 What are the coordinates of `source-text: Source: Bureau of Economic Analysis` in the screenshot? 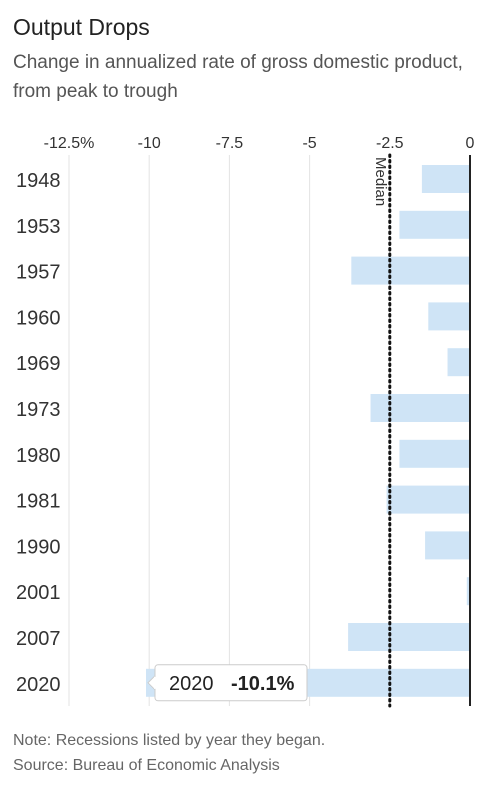 It's located at (146, 765).